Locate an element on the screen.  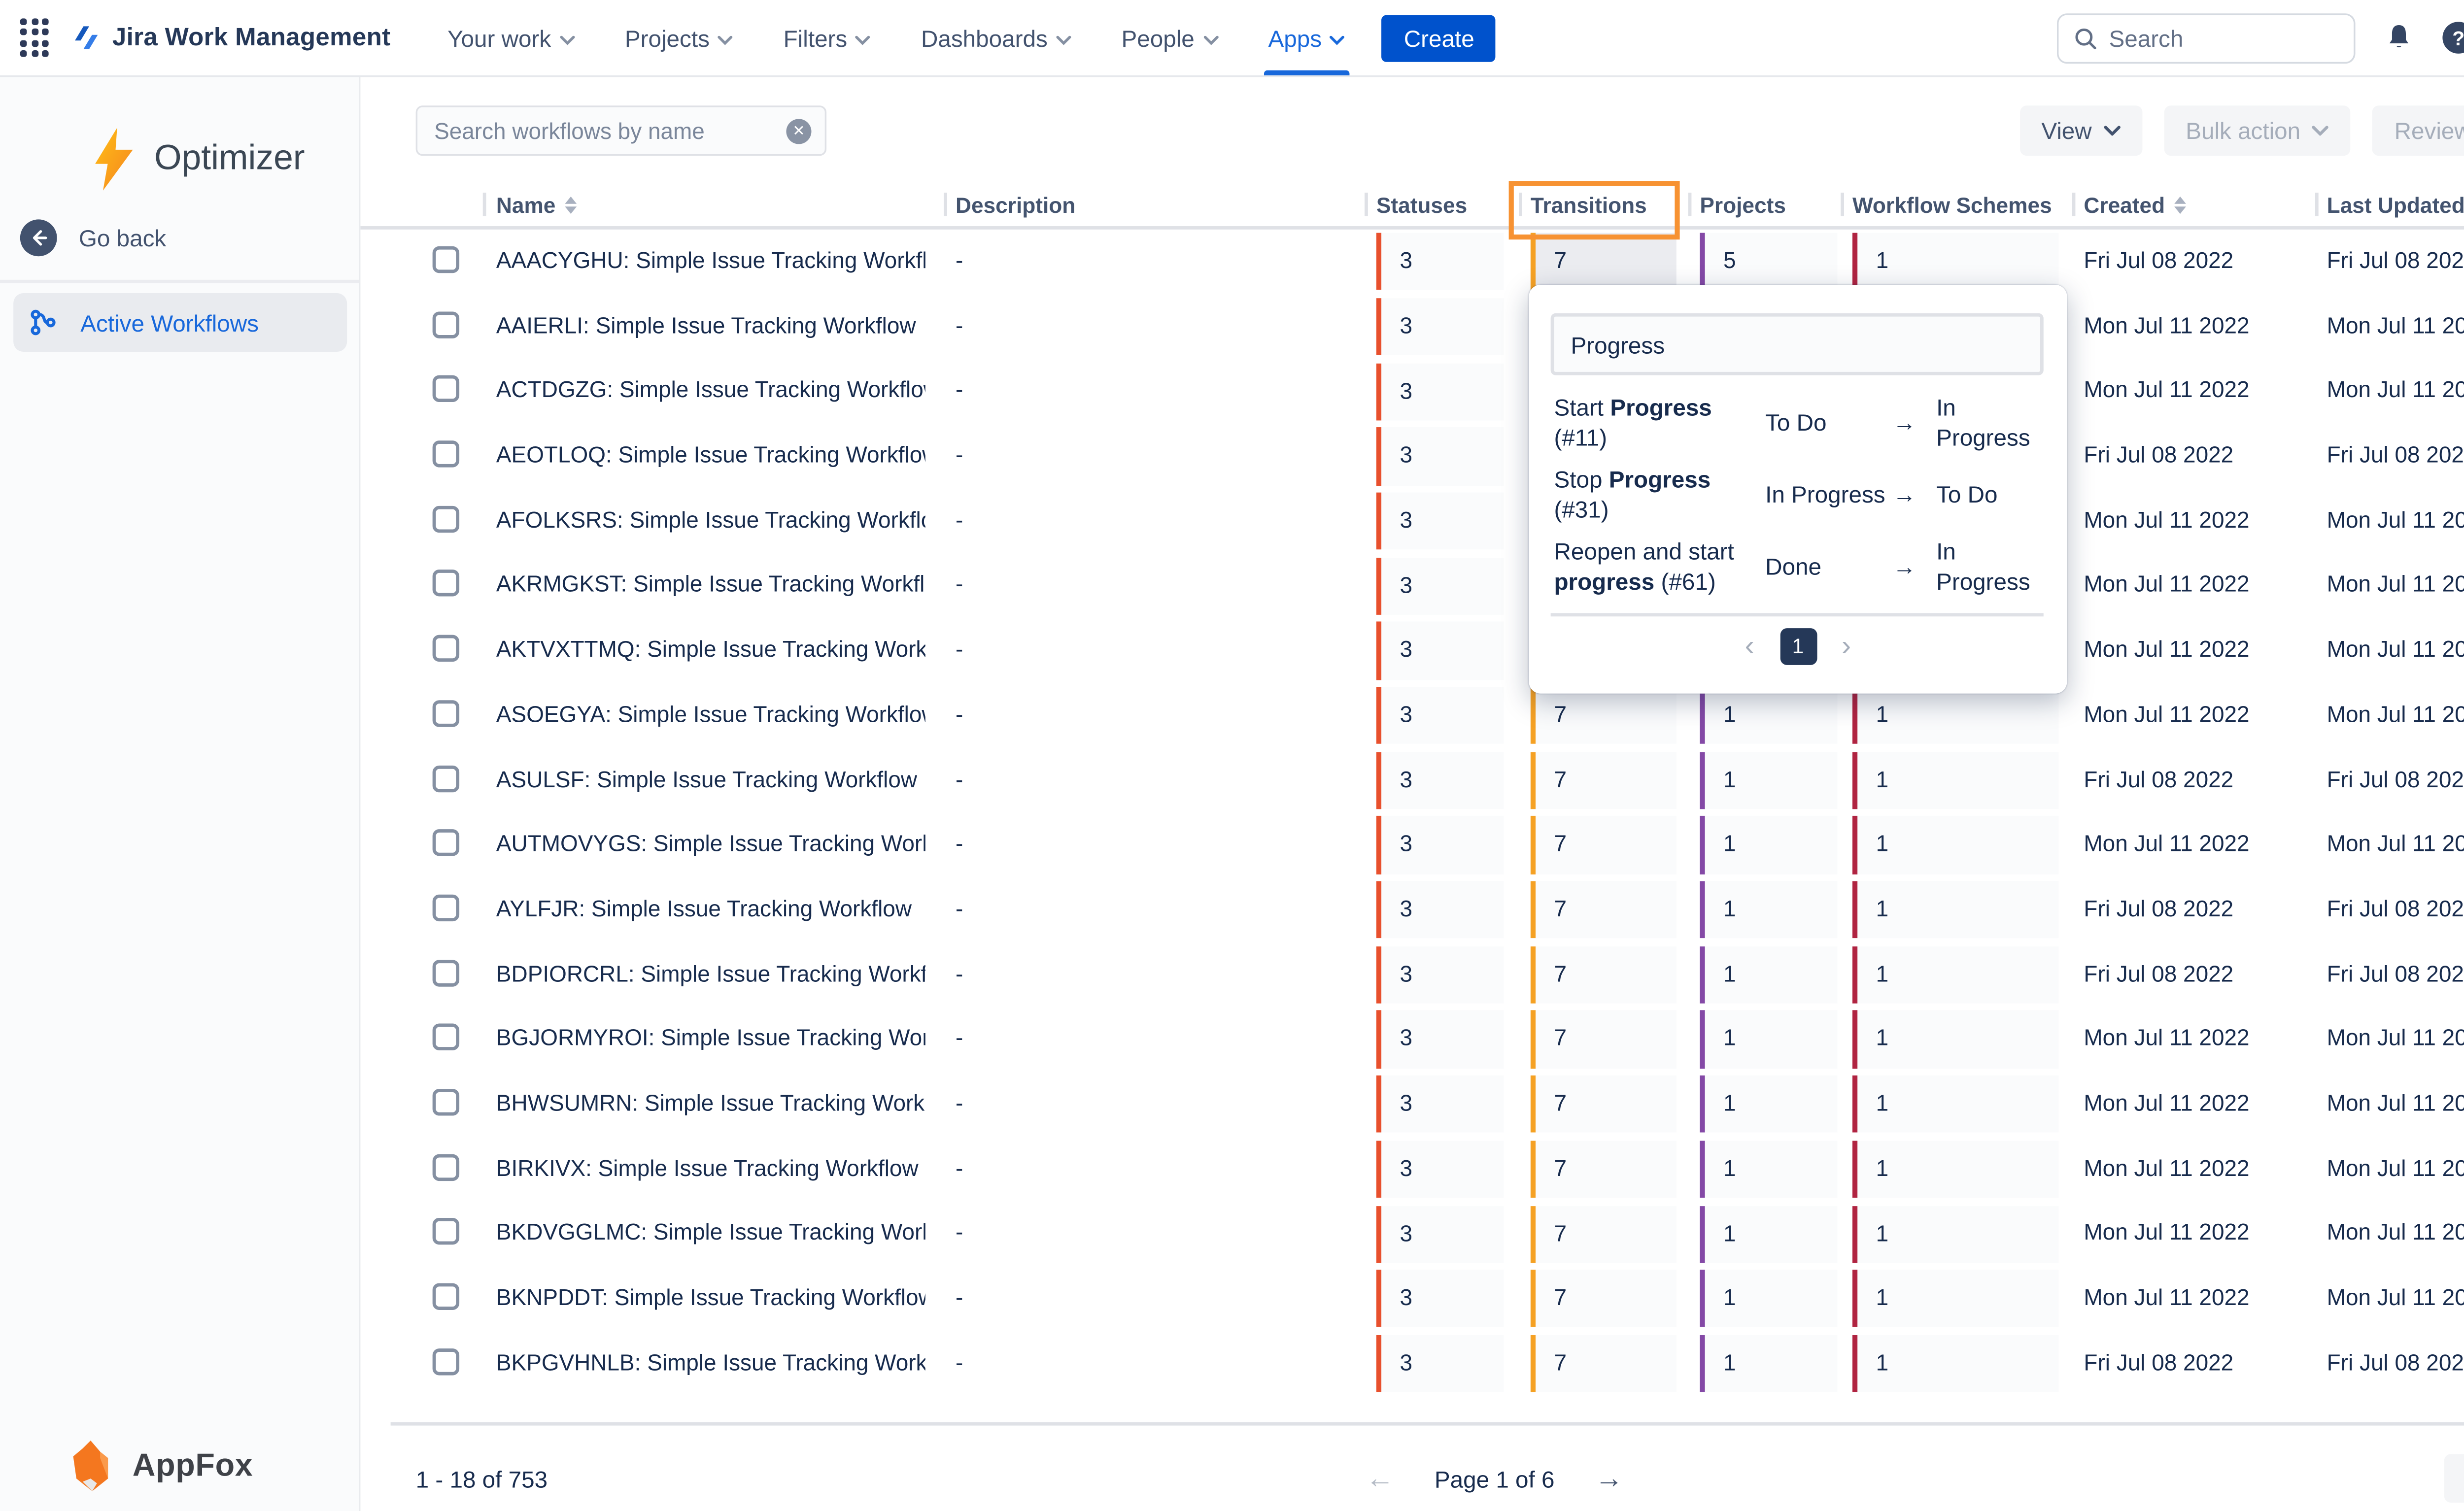
optimizer-brand: Optimizer is located at coordinates (197, 160).